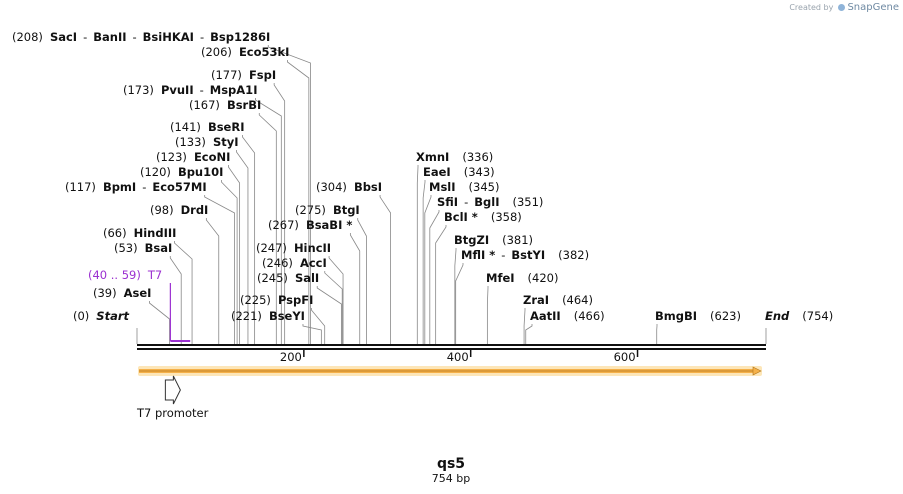 The image size is (903, 494). What do you see at coordinates (349, 187) in the screenshot?
I see `site-label: (304) BbsI` at bounding box center [349, 187].